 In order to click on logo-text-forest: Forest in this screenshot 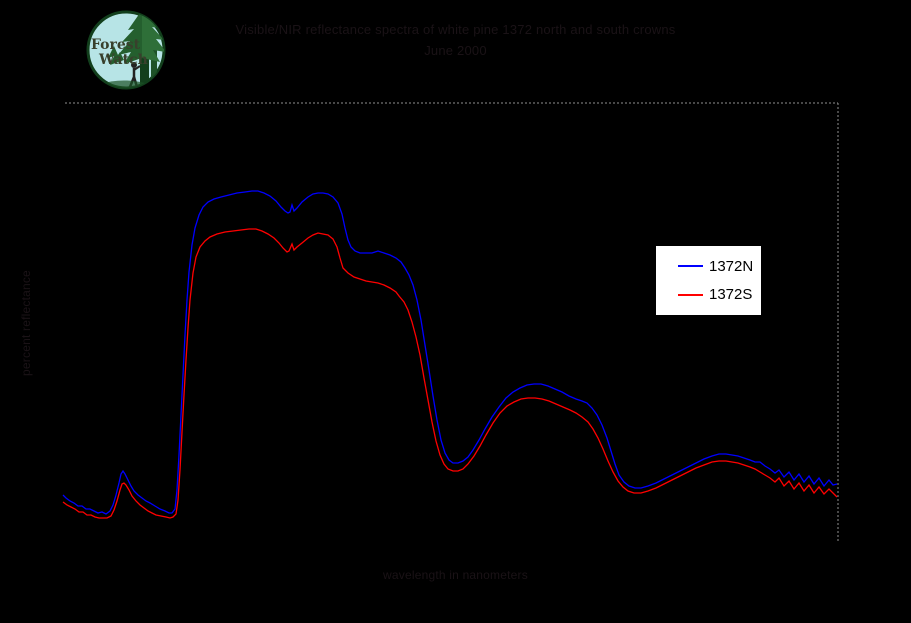, I will do `click(116, 45)`.